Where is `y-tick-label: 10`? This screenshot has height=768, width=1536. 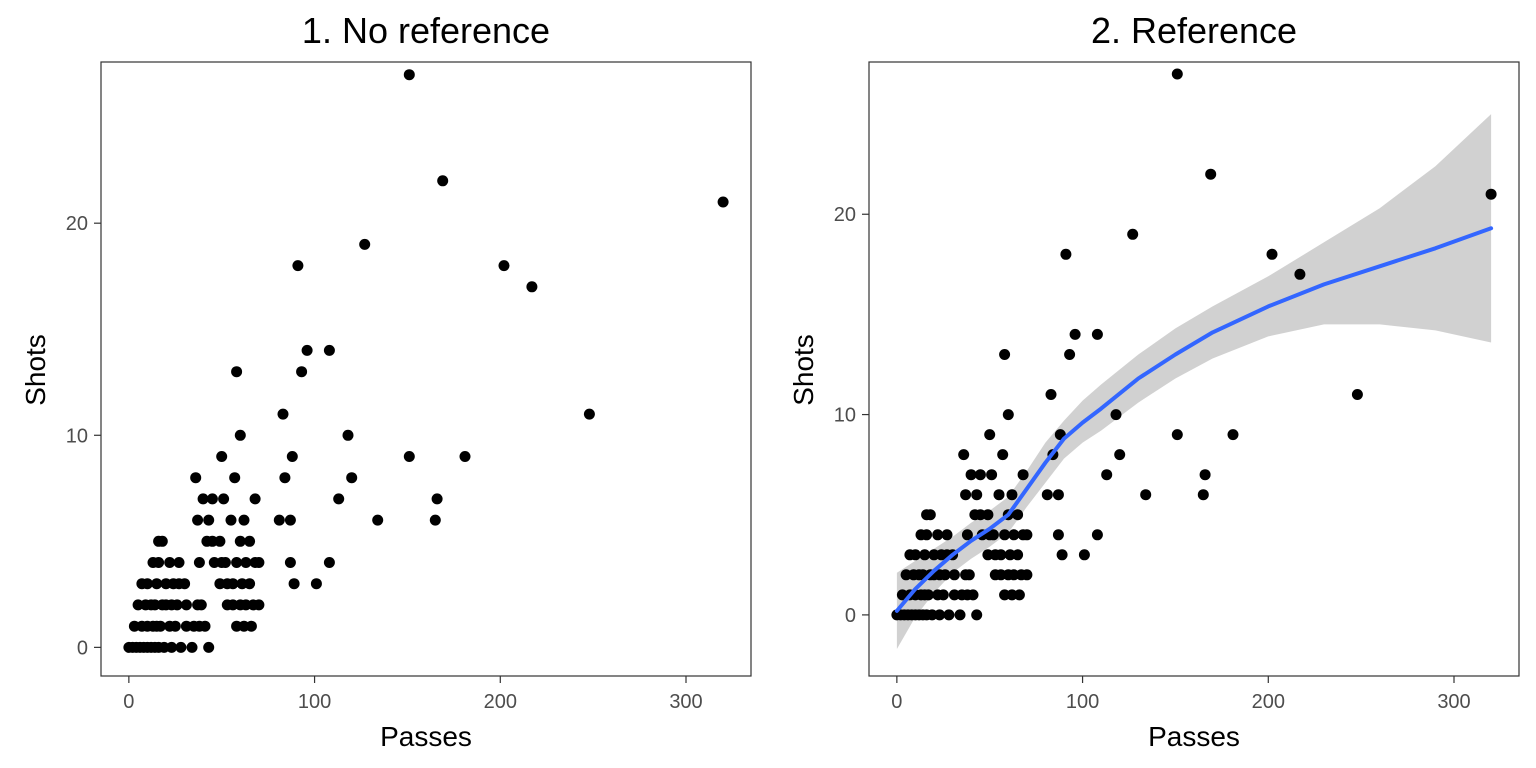
y-tick-label: 10 is located at coordinates (77, 436).